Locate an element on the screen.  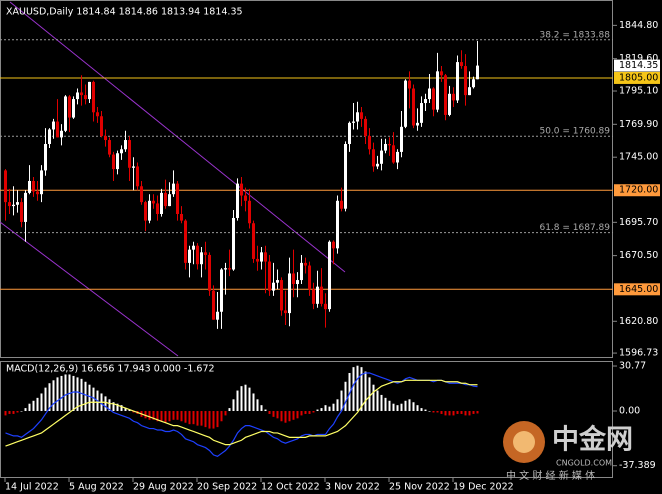
level-label: 1720.00 is located at coordinates (638, 190).